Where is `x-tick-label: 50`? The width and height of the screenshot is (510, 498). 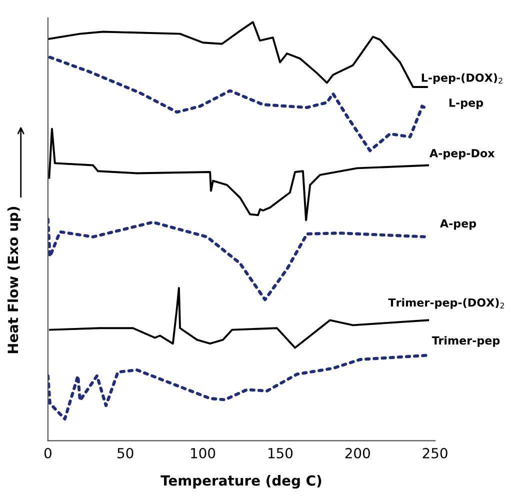
x-tick-label: 50 is located at coordinates (126, 453).